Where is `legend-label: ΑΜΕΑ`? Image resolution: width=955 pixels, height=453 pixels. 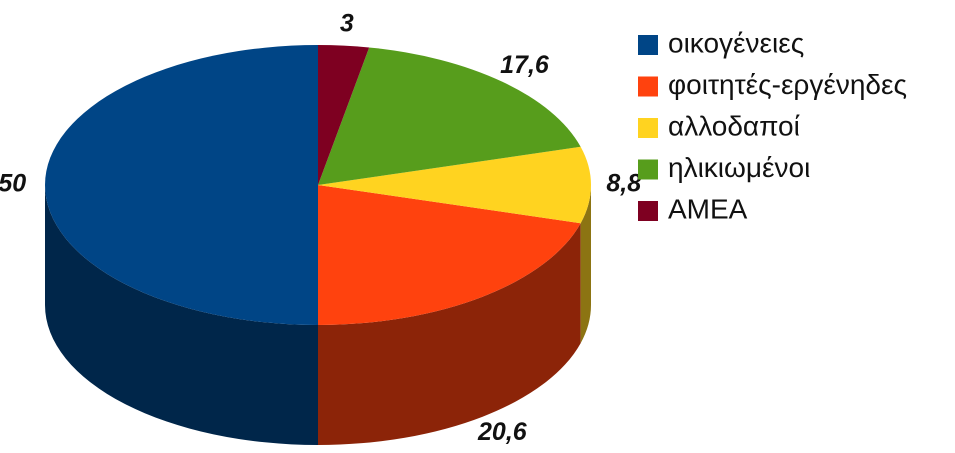
legend-label: ΑΜΕΑ is located at coordinates (708, 208).